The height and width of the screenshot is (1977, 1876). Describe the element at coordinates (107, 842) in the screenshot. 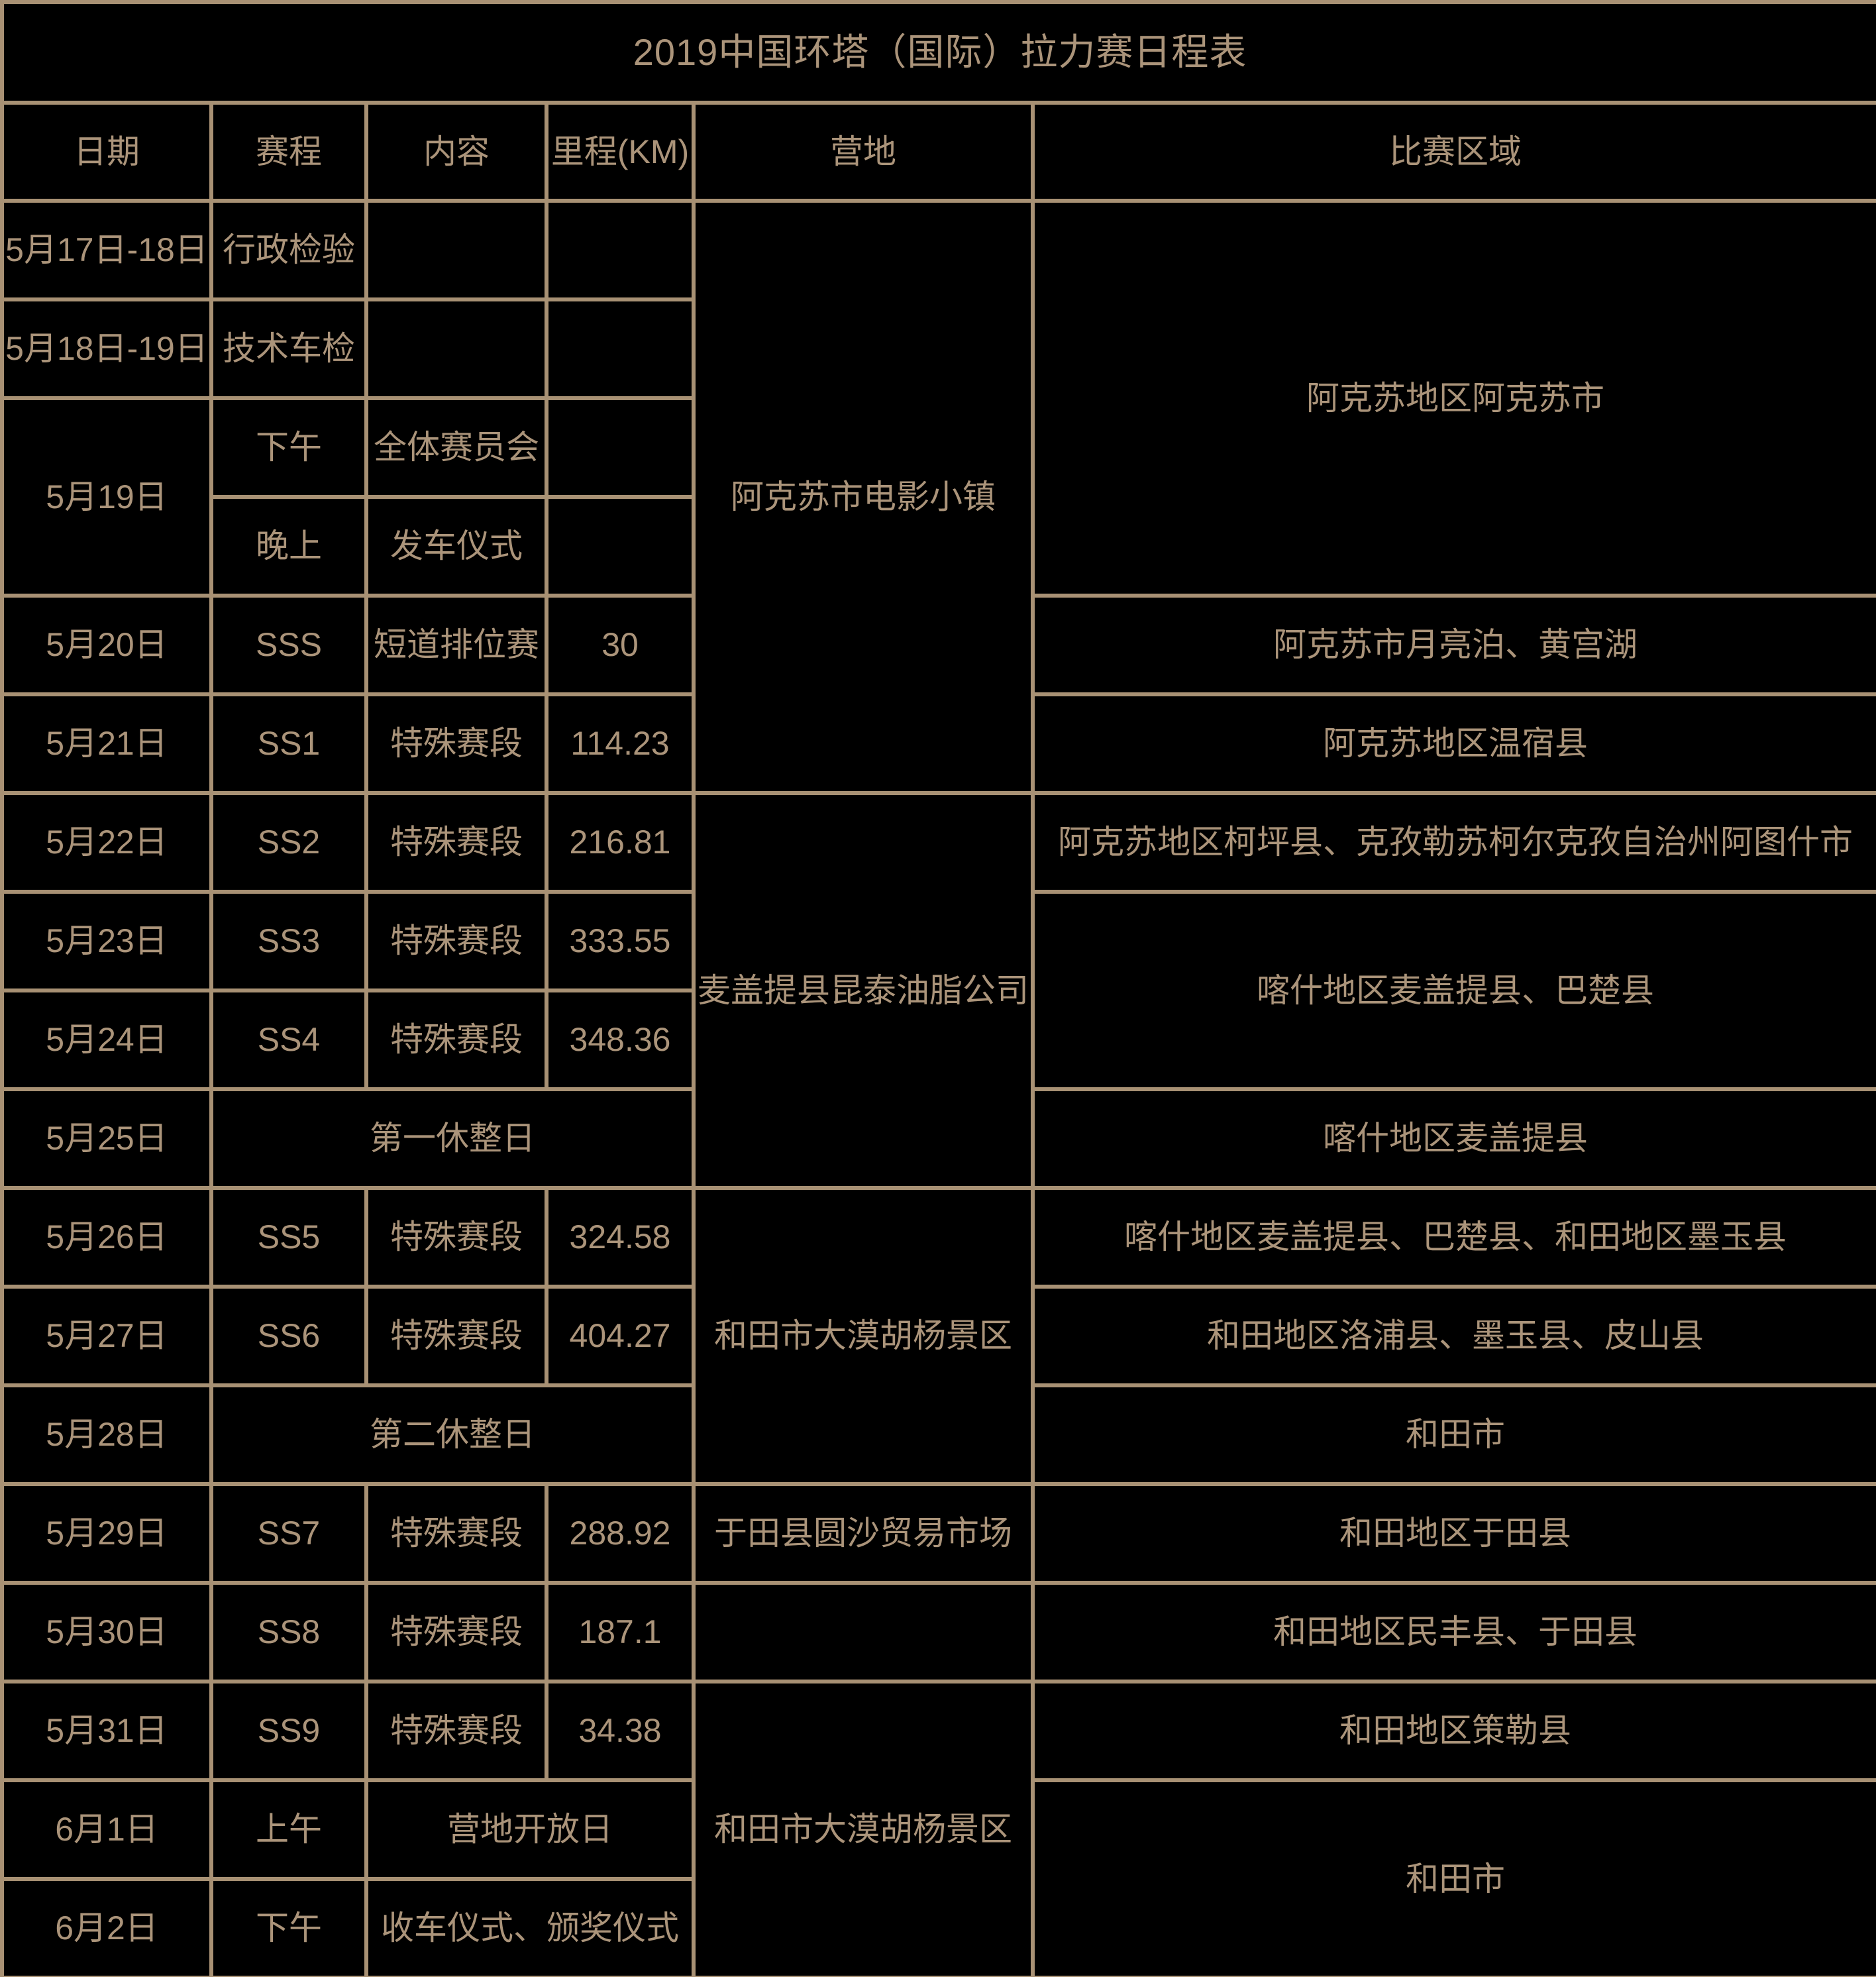

I see `date-cell: 5月22日` at that location.